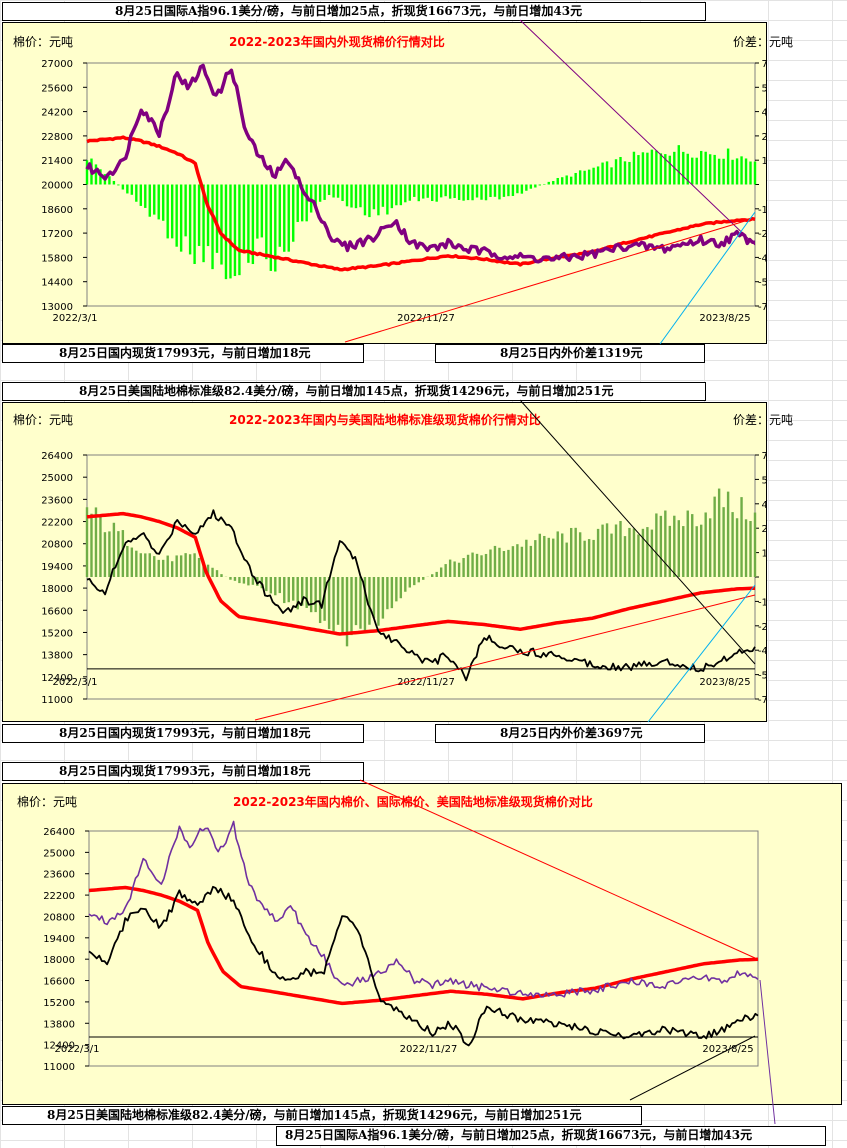 The image size is (847, 1148). Describe the element at coordinates (57, 545) in the screenshot. I see `y-tick-label: 20800` at that location.